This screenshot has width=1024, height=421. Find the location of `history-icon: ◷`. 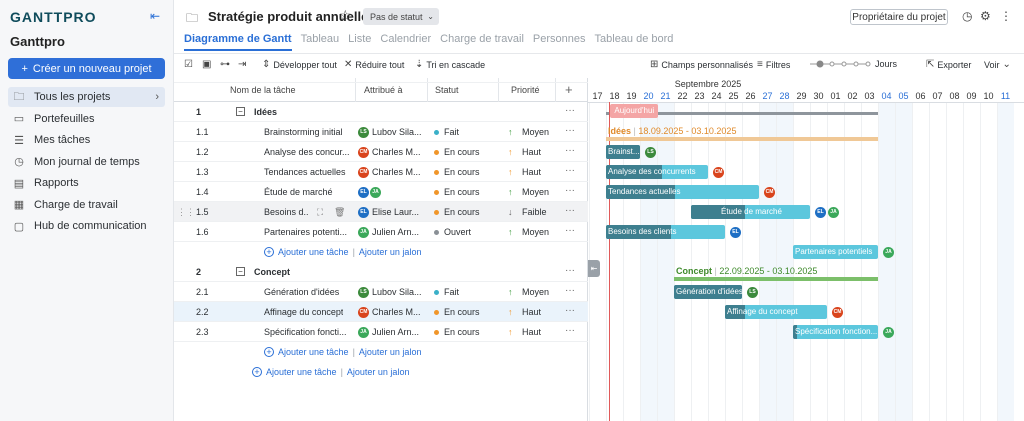

history-icon: ◷ is located at coordinates (967, 16).